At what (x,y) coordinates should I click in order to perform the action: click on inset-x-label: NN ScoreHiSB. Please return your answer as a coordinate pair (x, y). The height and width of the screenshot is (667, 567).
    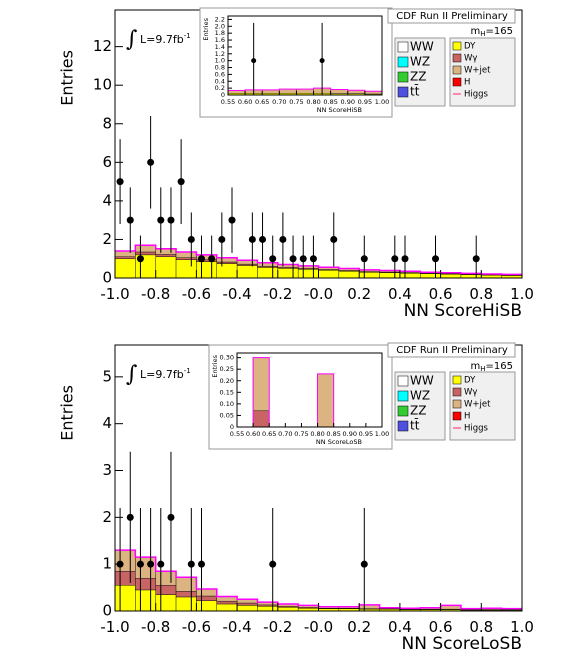
    Looking at the image, I should click on (339, 110).